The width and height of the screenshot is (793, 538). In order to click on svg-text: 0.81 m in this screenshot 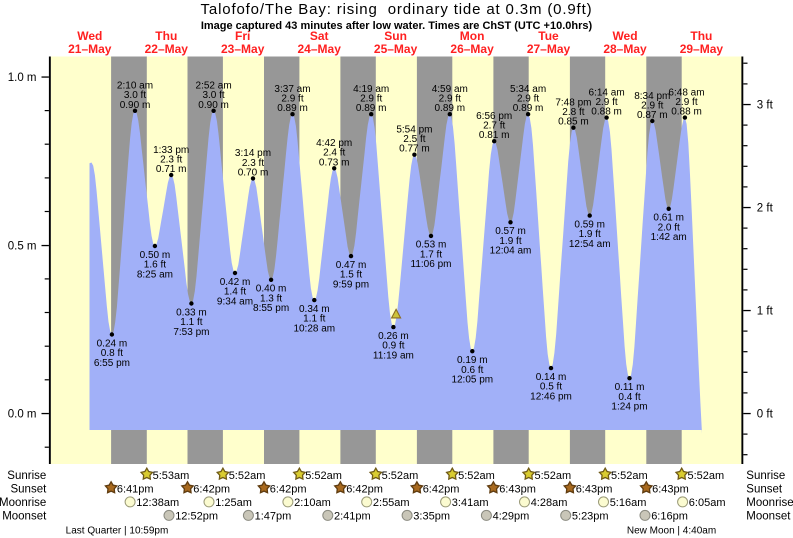, I will do `click(494, 135)`.